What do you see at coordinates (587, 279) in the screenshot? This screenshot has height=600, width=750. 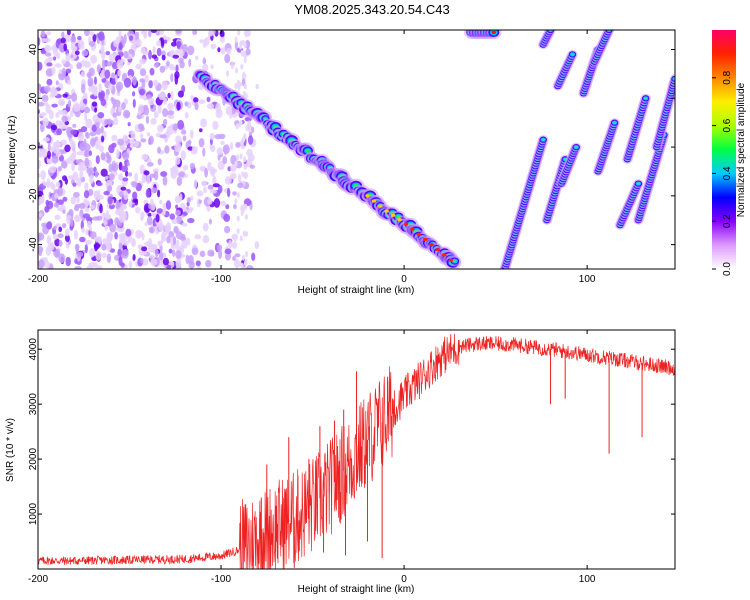 I see `x-tick-label: 100` at bounding box center [587, 279].